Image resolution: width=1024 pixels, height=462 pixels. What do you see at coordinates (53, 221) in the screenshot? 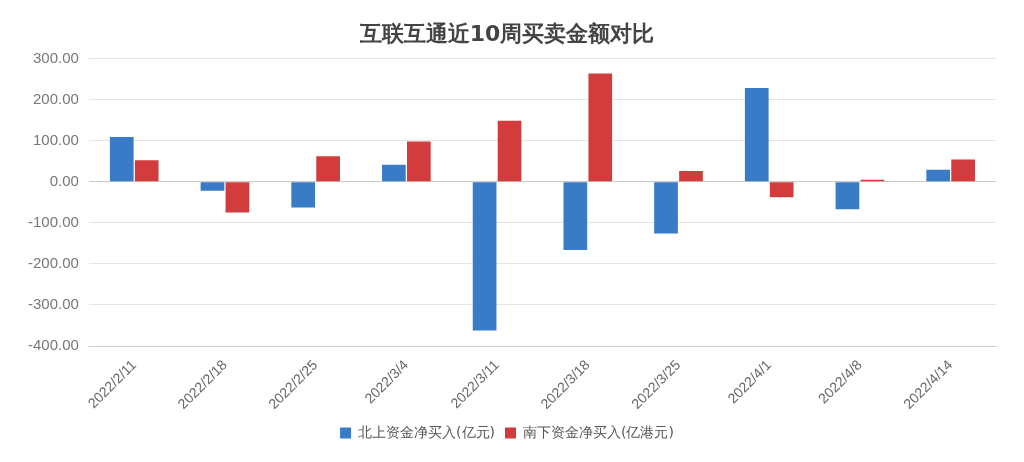
I see `y-tick-label: -100.00` at bounding box center [53, 221].